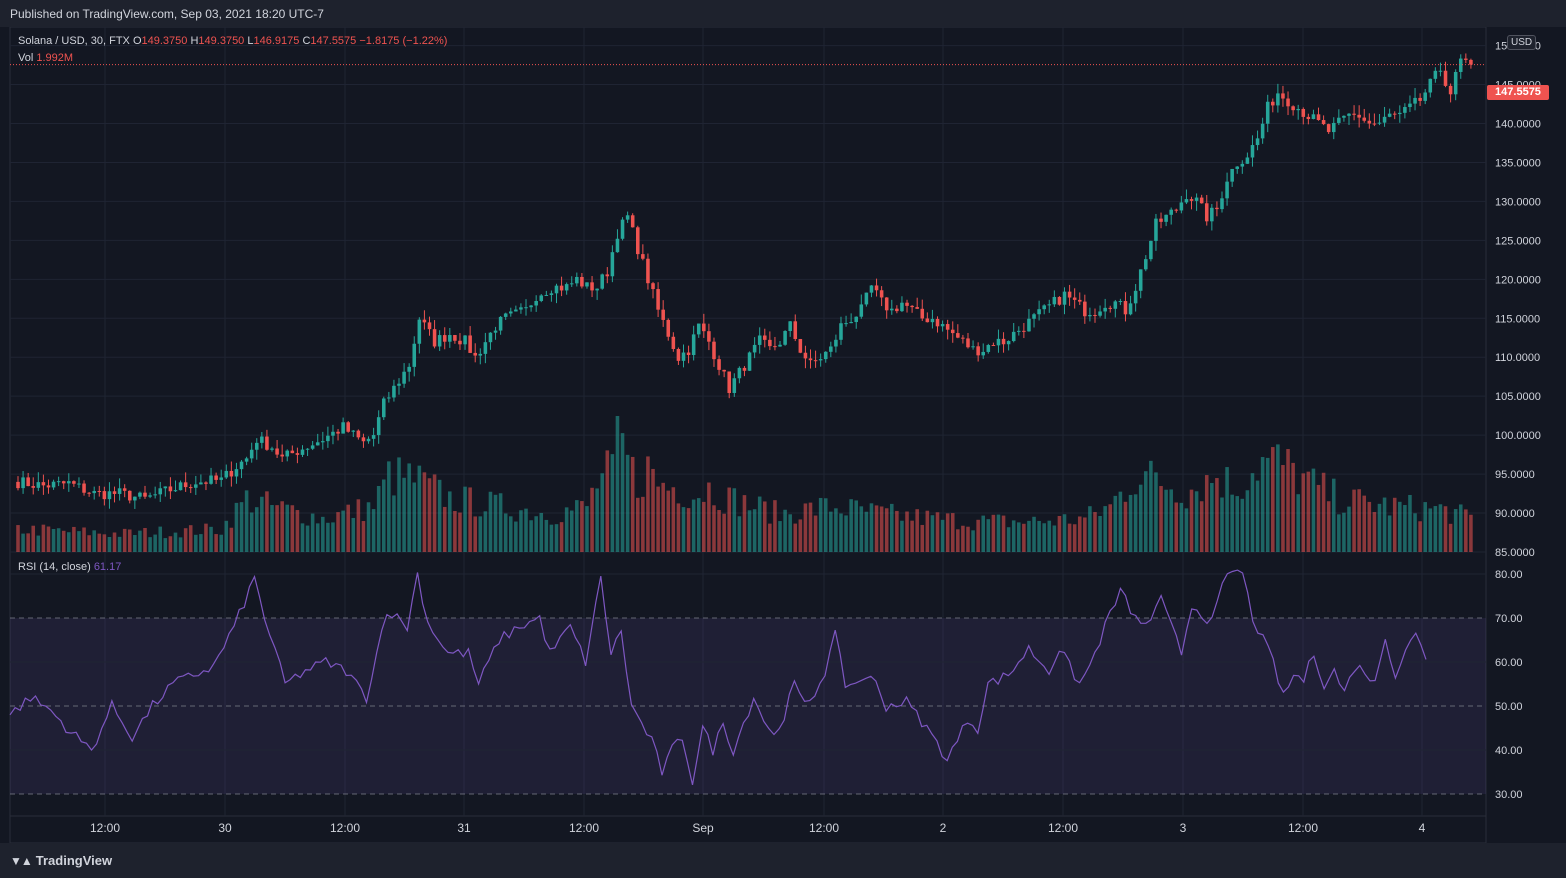  What do you see at coordinates (54, 567) in the screenshot?
I see `rsi-label: RSI (14, close)` at bounding box center [54, 567].